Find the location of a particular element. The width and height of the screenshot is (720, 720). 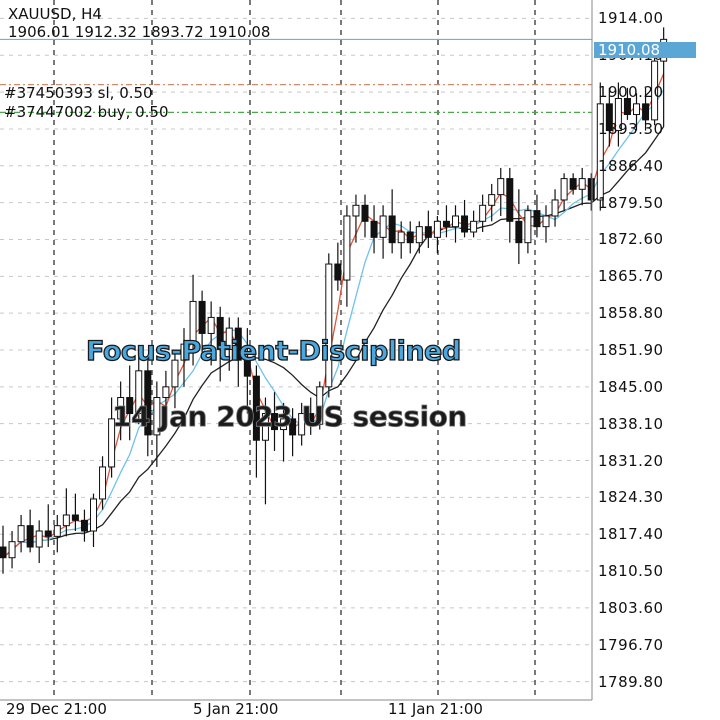

overlay-session: 14 Jan 2023 US session is located at coordinates (290, 417).